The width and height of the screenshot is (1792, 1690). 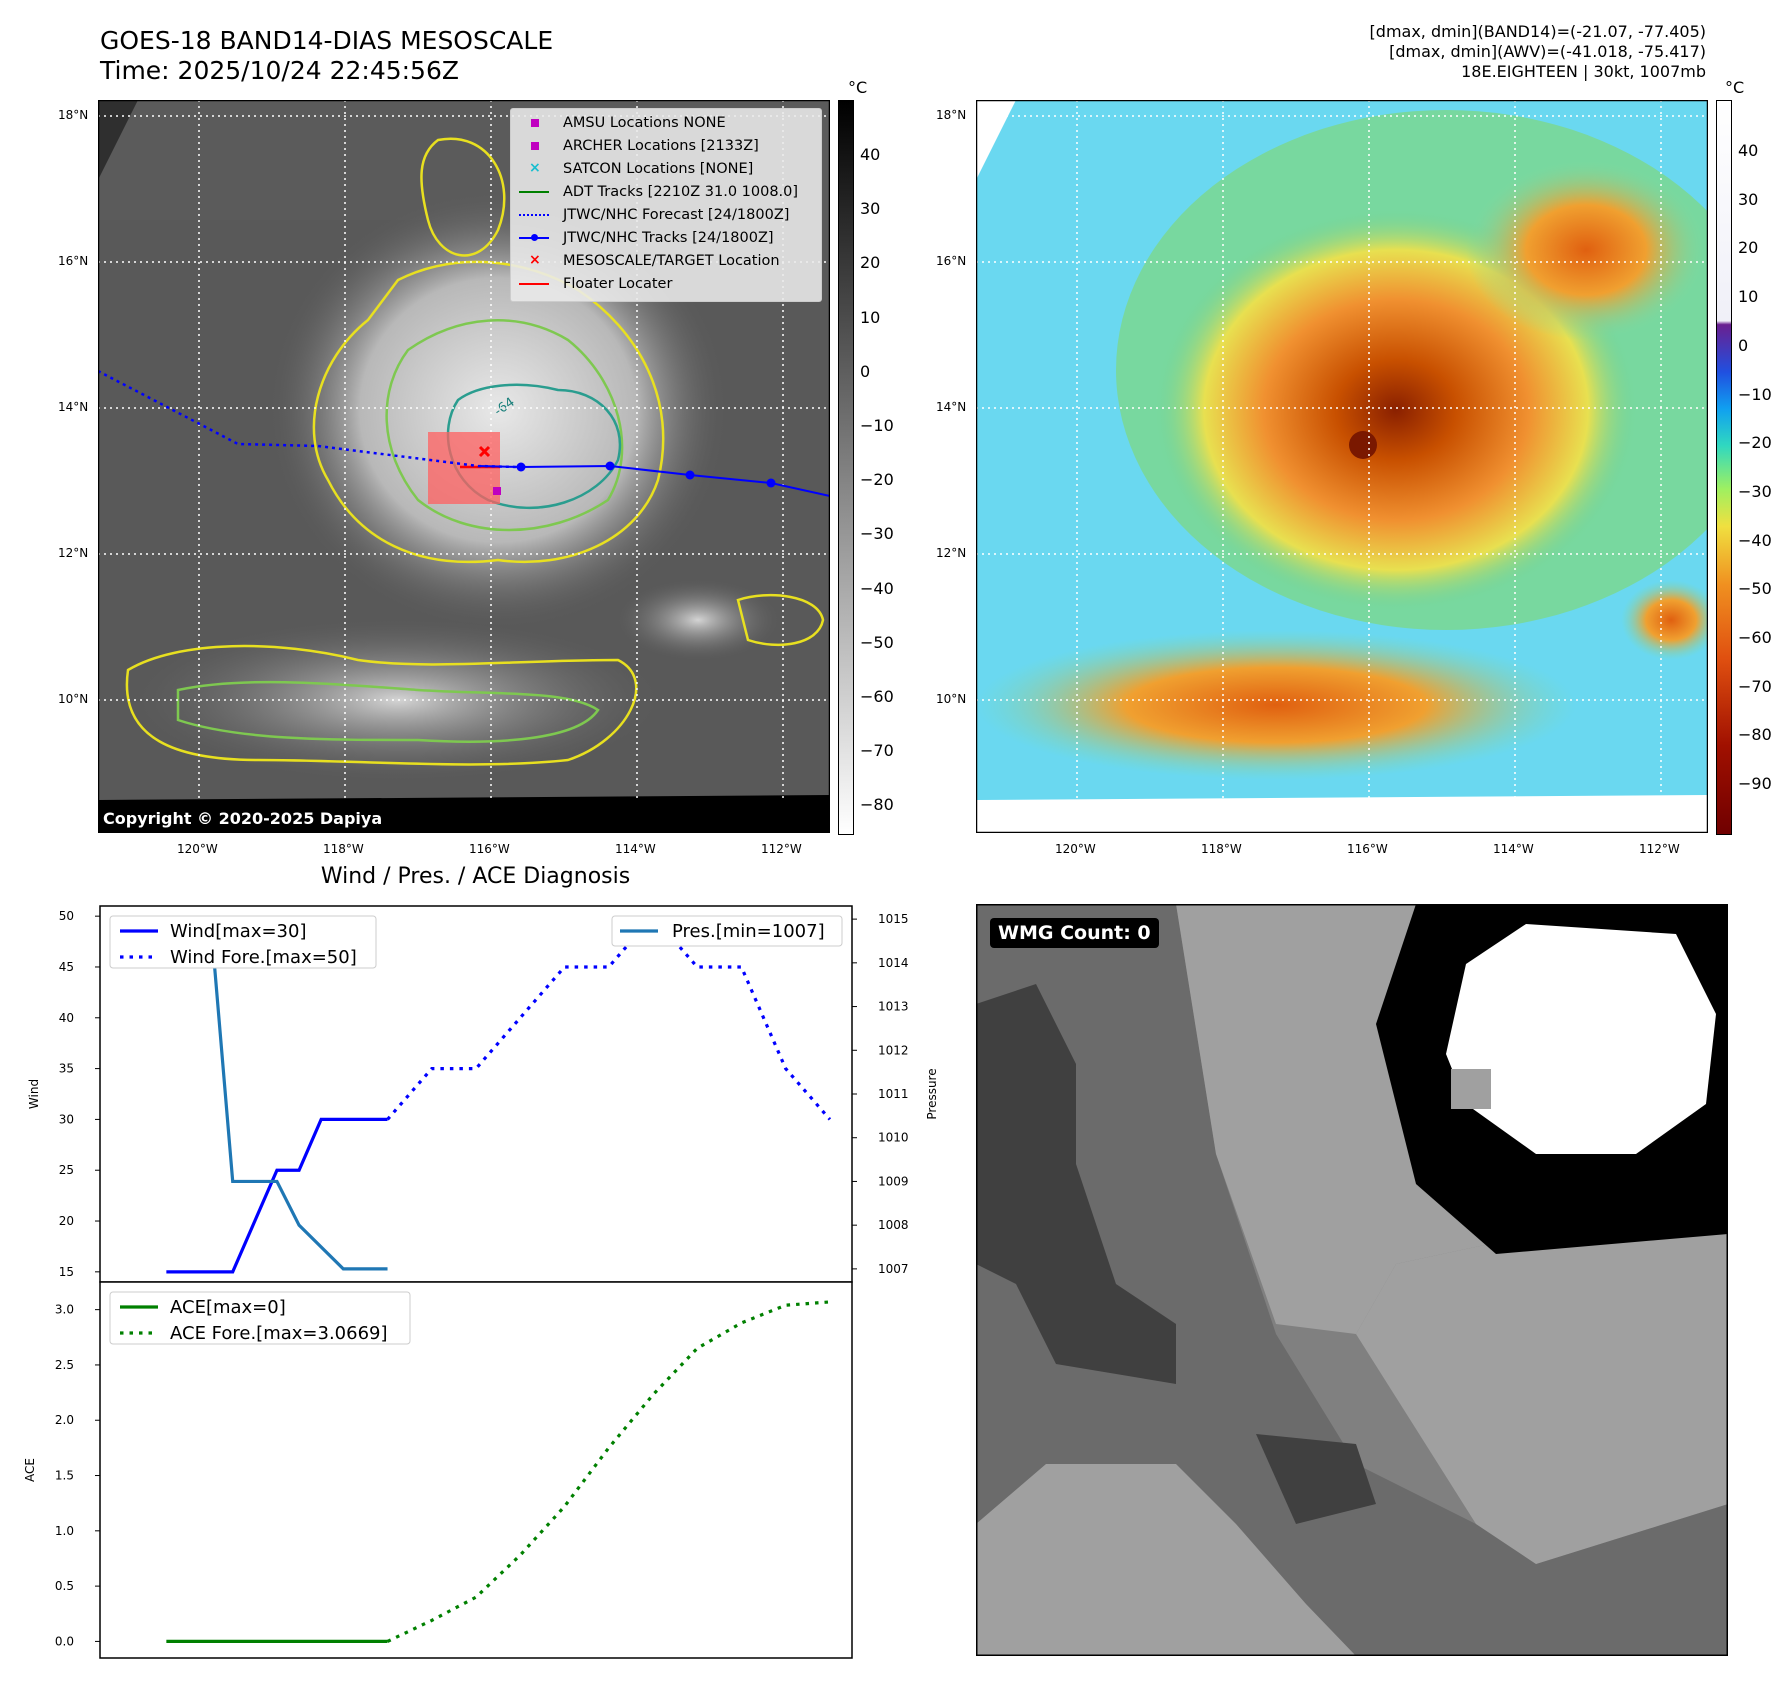 I want to click on legend-label: SATCON Locations [NONE], so click(x=658, y=169).